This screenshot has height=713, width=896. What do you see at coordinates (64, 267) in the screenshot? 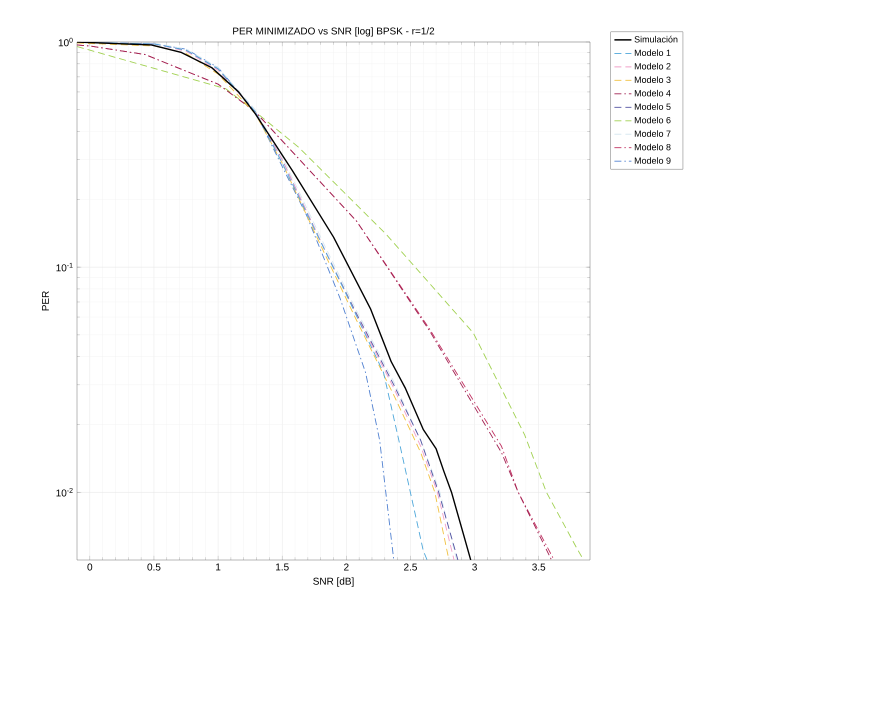
I see `y-tick-label: 10$^{-1}$` at bounding box center [64, 267].